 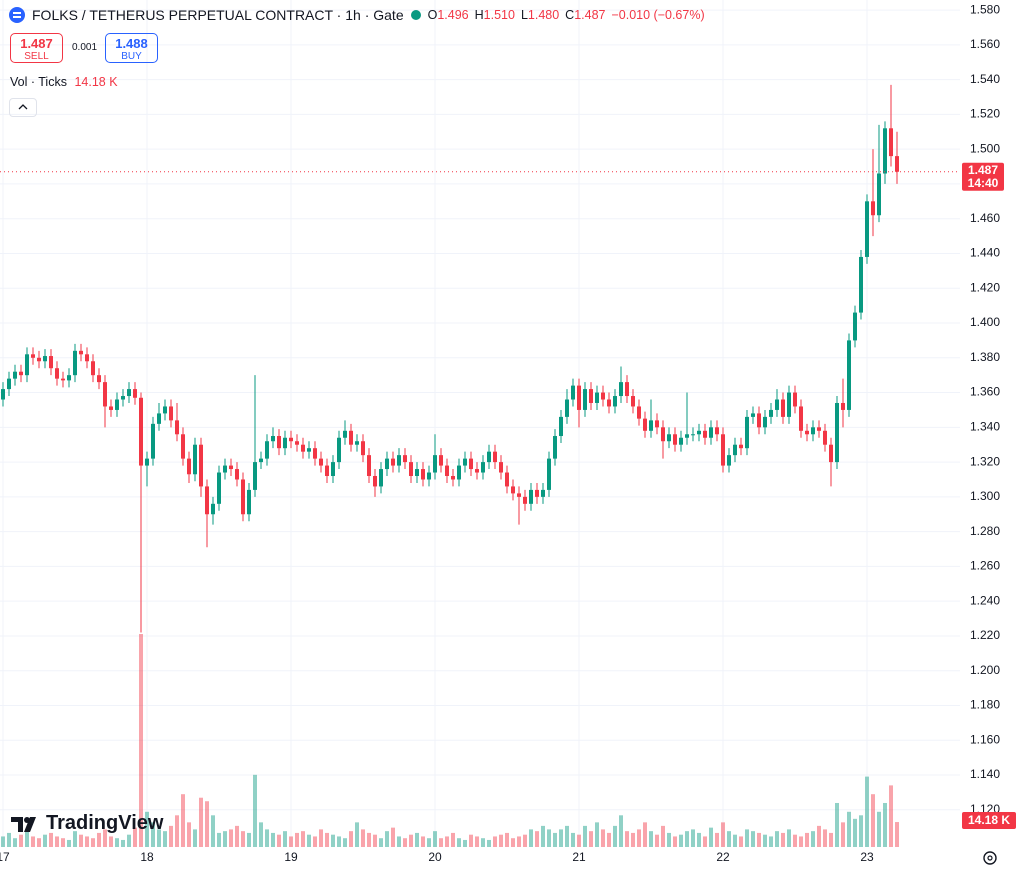 I want to click on ohlc-value: 1.496, so click(x=453, y=15).